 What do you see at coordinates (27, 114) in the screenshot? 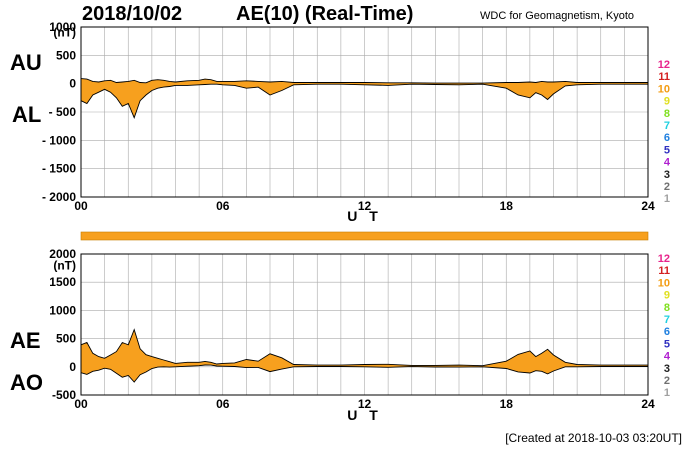
I see `panel1-lower-label: AL` at bounding box center [27, 114].